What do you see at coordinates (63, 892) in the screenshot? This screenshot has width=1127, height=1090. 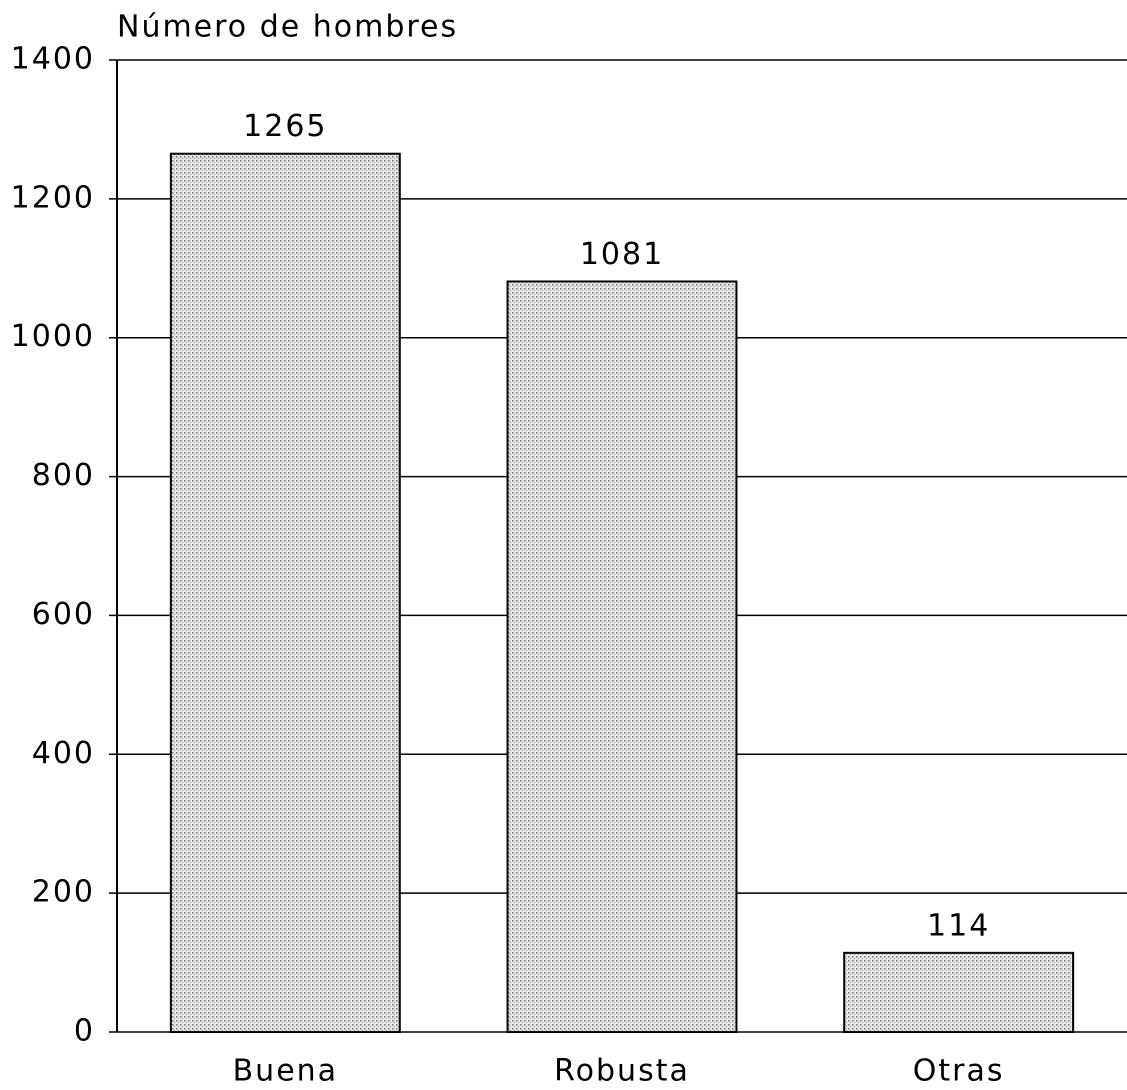 I see `y-tick-label: 200` at bounding box center [63, 892].